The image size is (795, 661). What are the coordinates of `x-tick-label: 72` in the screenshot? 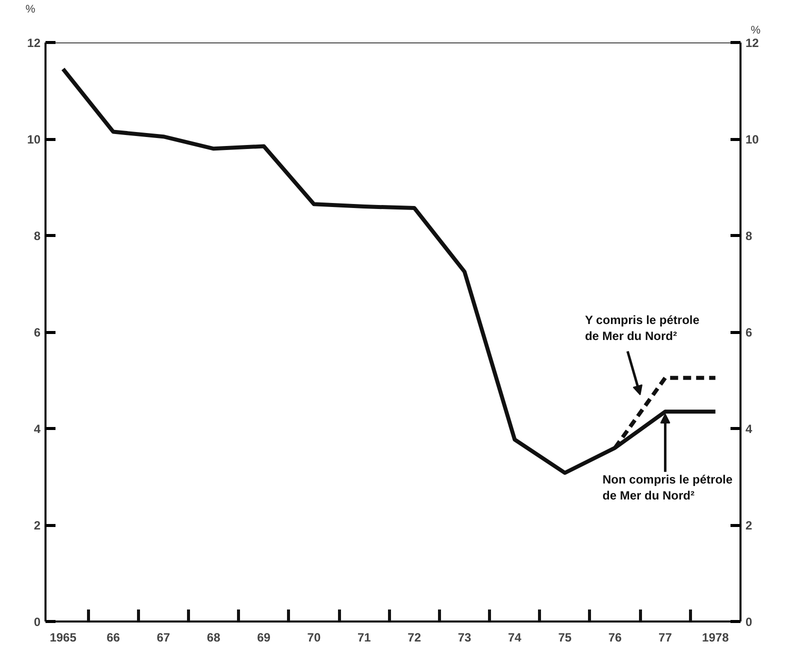 It's located at (415, 637).